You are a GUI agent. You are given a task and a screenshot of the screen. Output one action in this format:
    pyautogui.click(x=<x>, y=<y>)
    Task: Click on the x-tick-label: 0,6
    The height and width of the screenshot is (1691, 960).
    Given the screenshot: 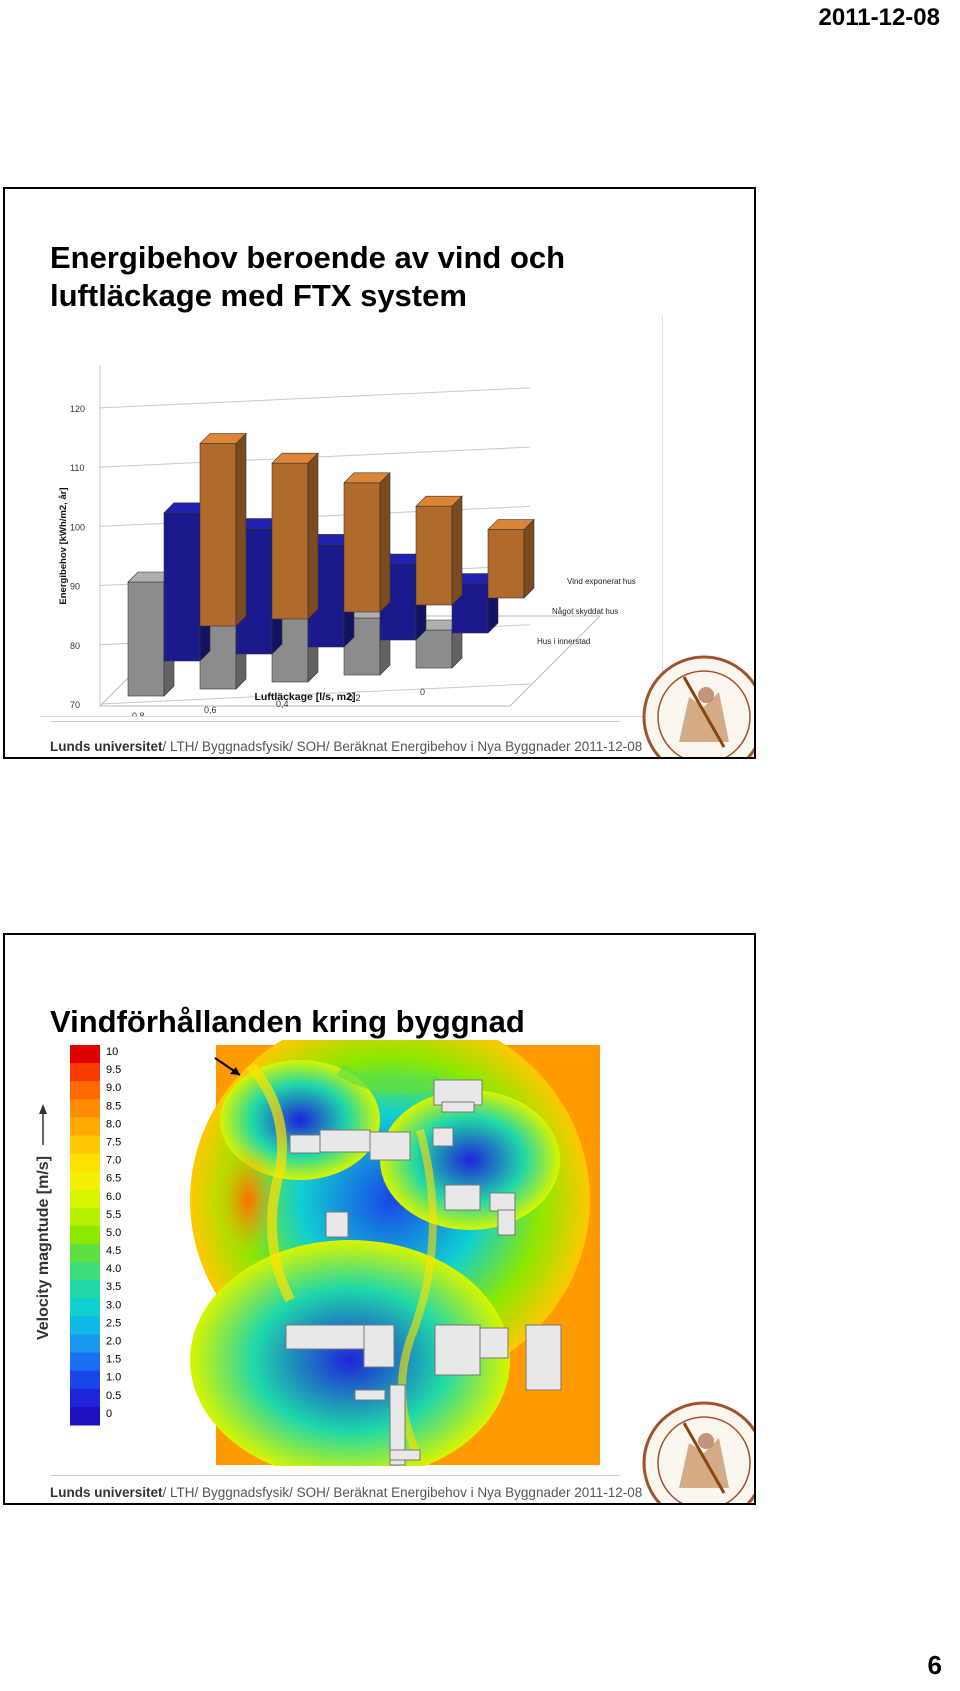 What is the action you would take?
    pyautogui.click(x=210, y=710)
    